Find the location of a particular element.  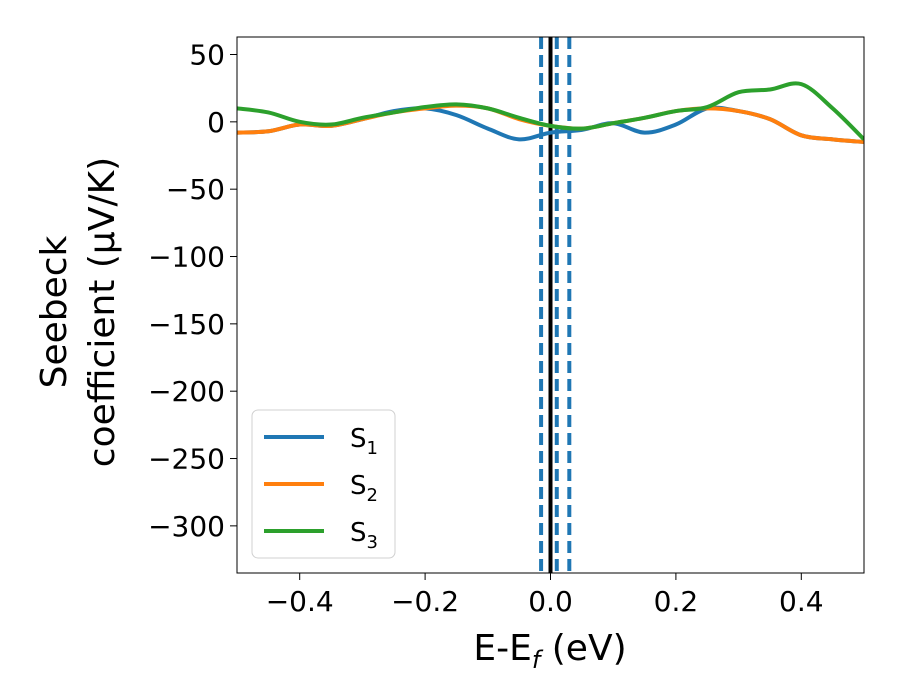

x-axis: −0.4 −0.2 0.0 0.2 0.4 is located at coordinates (545, 595).